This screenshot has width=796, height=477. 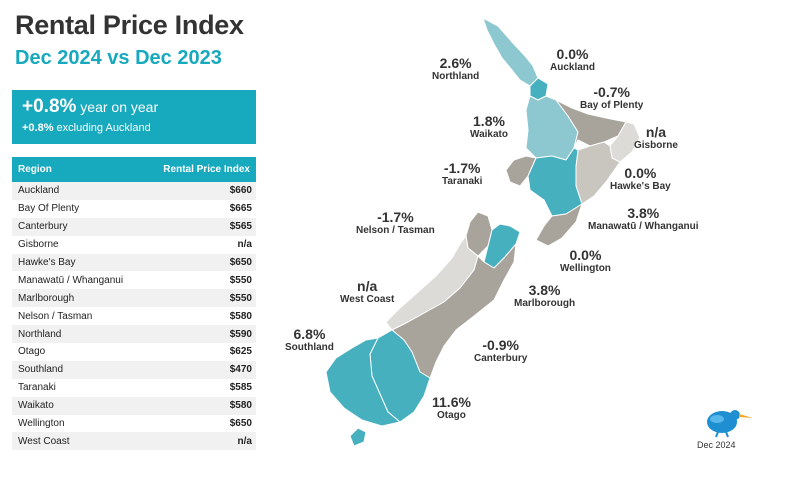 What do you see at coordinates (134, 191) in the screenshot?
I see `table-row: Auckland $660` at bounding box center [134, 191].